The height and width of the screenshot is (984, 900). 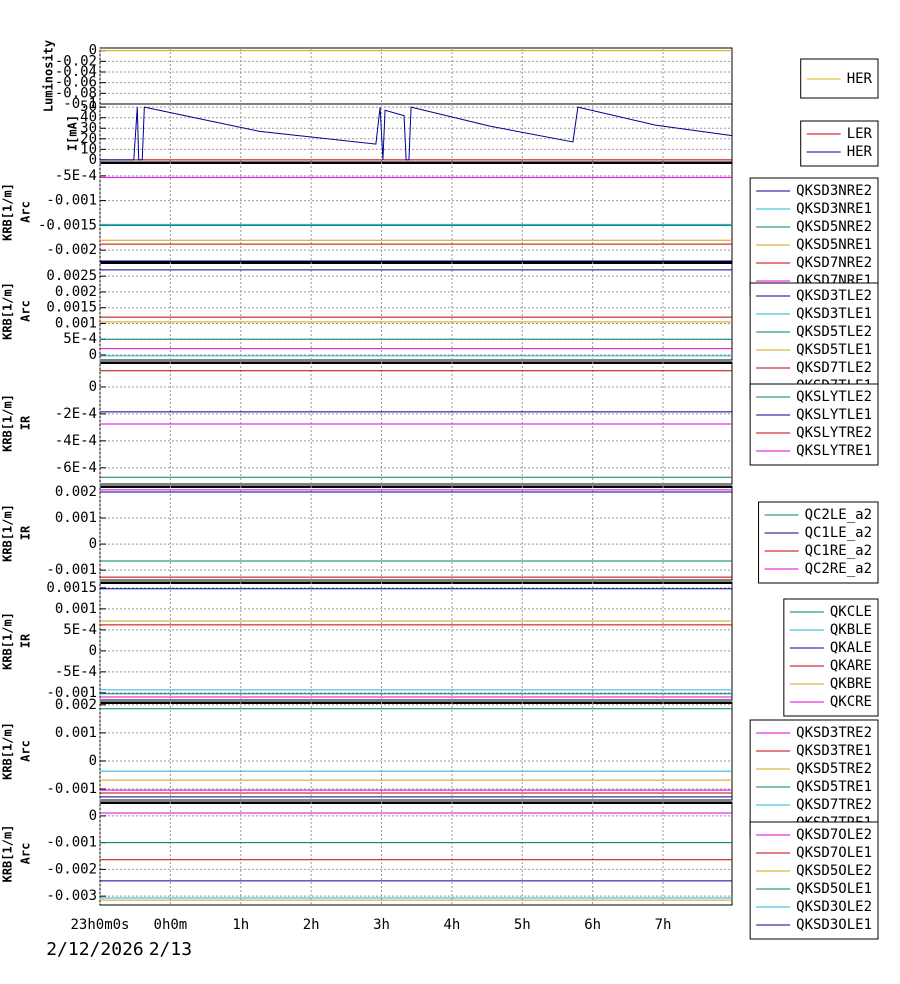 I want to click on legend: LER HER, so click(x=839, y=143).